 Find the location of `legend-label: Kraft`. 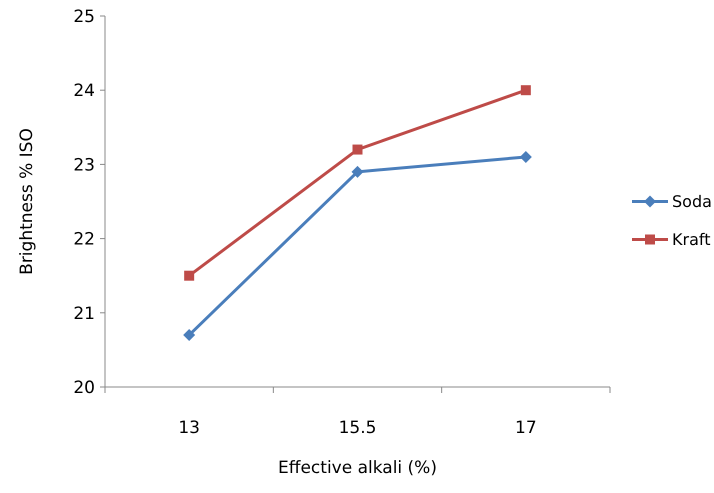

legend-label: Kraft is located at coordinates (691, 240).